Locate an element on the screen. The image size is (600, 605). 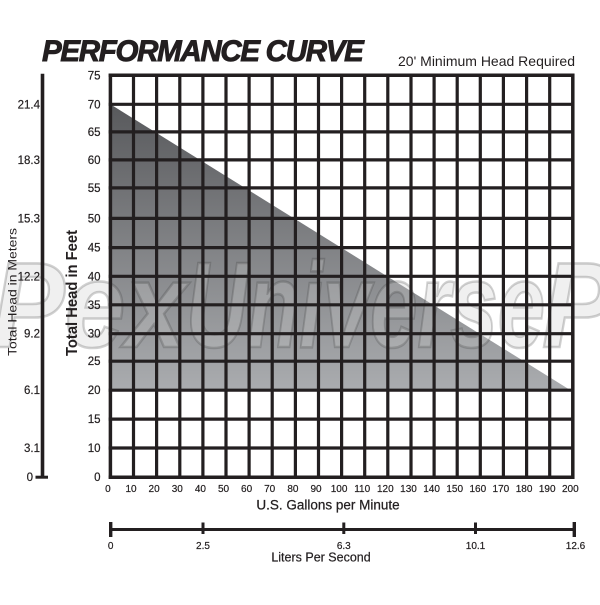
svg-text: 90 is located at coordinates (316, 489).